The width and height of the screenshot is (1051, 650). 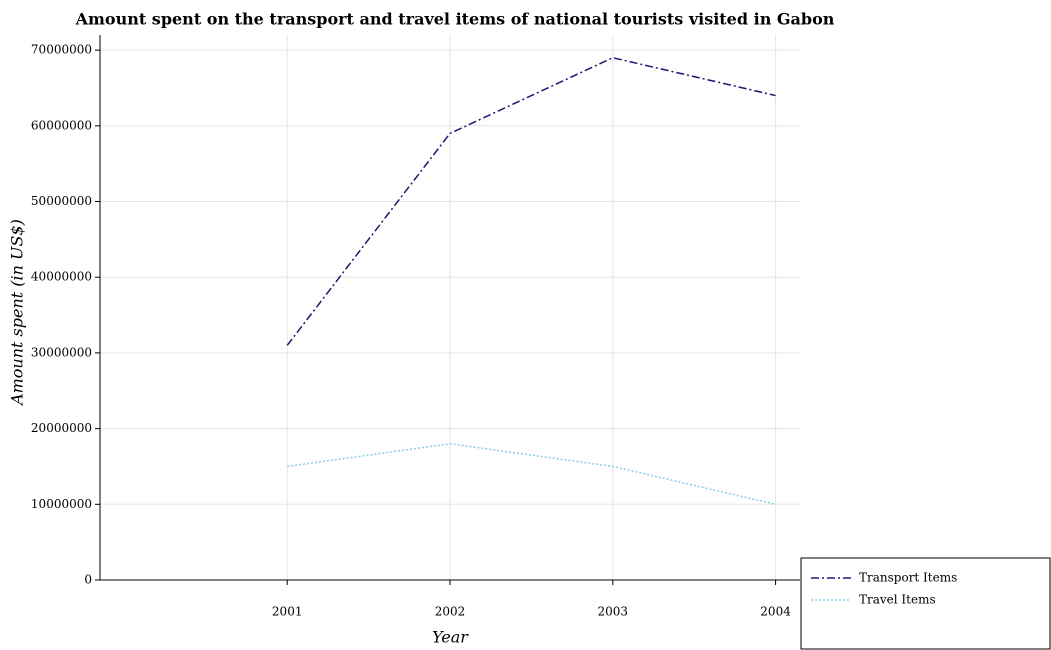 I want to click on legend-box, so click(x=925, y=603).